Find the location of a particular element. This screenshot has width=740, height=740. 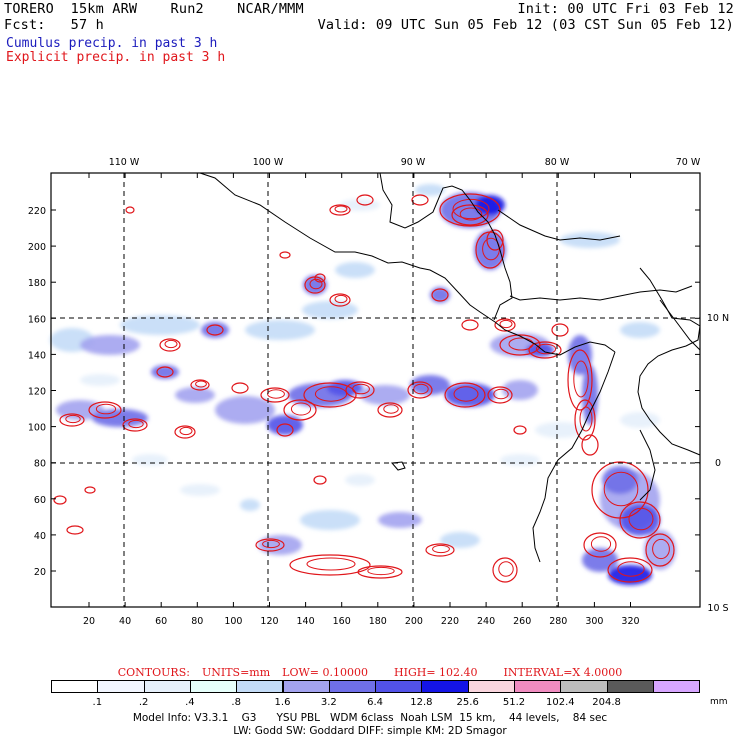

longitude-labels: 110 W 100 W 90 W 80 W 70 W is located at coordinates (405, 162).